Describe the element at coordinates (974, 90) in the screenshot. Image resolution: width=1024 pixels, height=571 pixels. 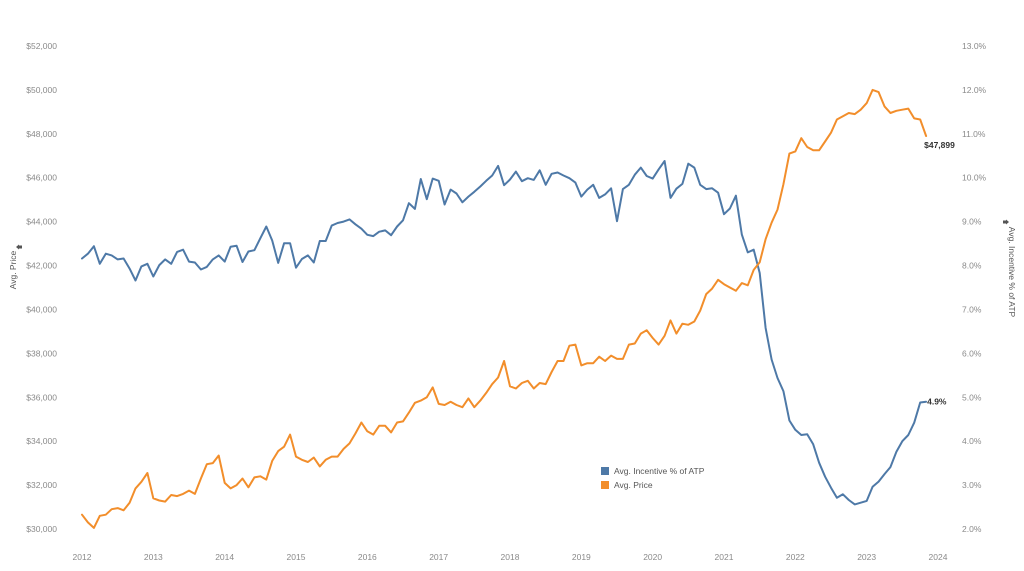
I see `right-tick-label: 12.0%` at that location.